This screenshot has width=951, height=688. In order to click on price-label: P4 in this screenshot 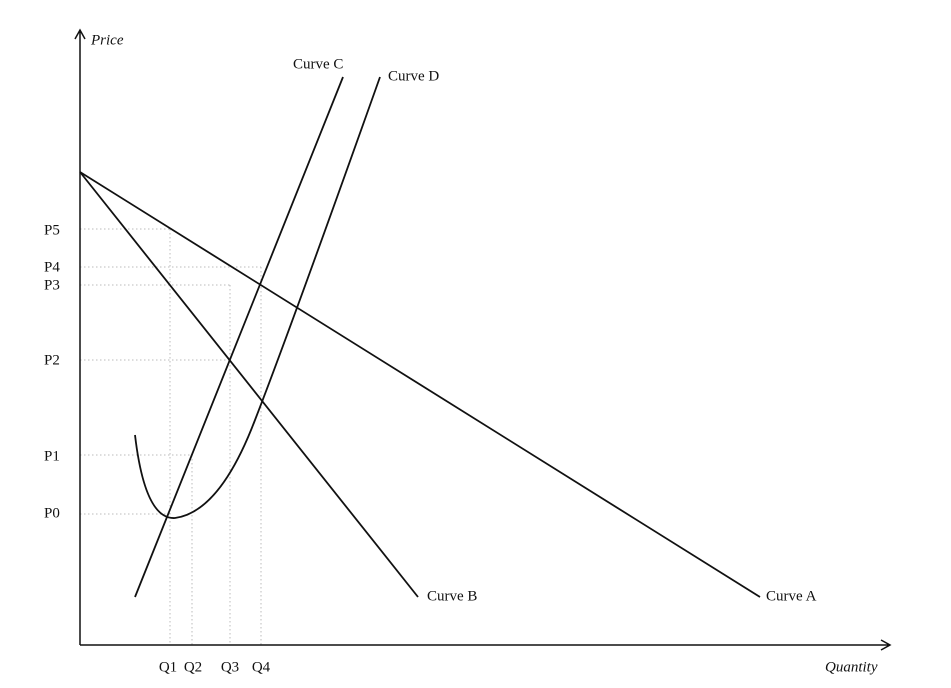, I will do `click(52, 267)`.